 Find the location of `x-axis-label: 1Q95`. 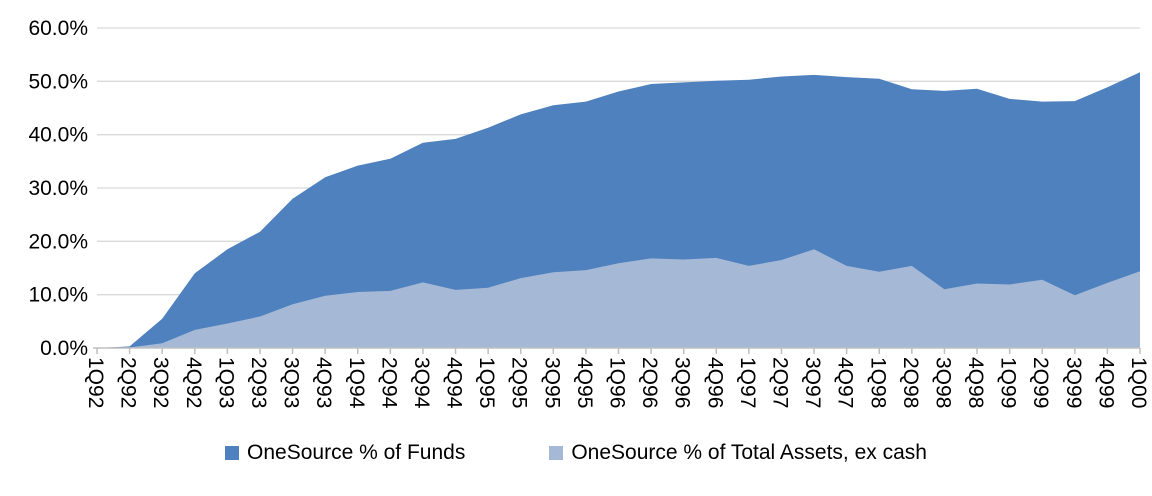

x-axis-label: 1Q95 is located at coordinates (486, 382).